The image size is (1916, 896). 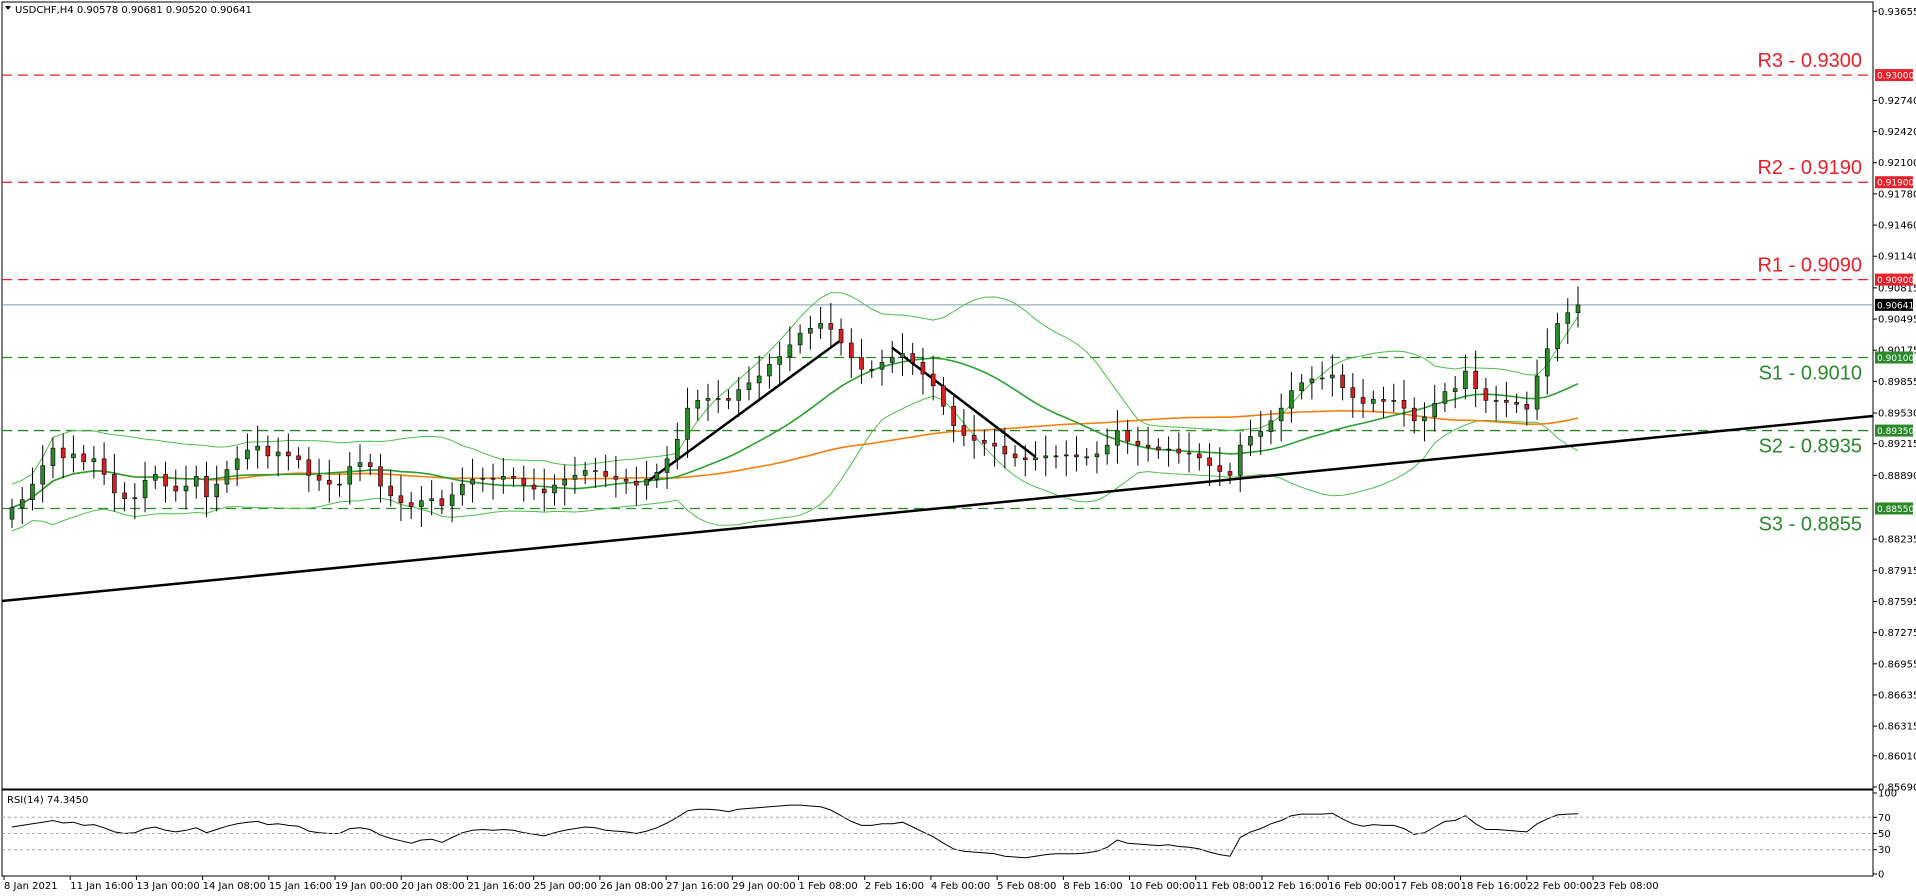 I want to click on level-price-box-text-0: 0.93000, so click(x=1895, y=77).